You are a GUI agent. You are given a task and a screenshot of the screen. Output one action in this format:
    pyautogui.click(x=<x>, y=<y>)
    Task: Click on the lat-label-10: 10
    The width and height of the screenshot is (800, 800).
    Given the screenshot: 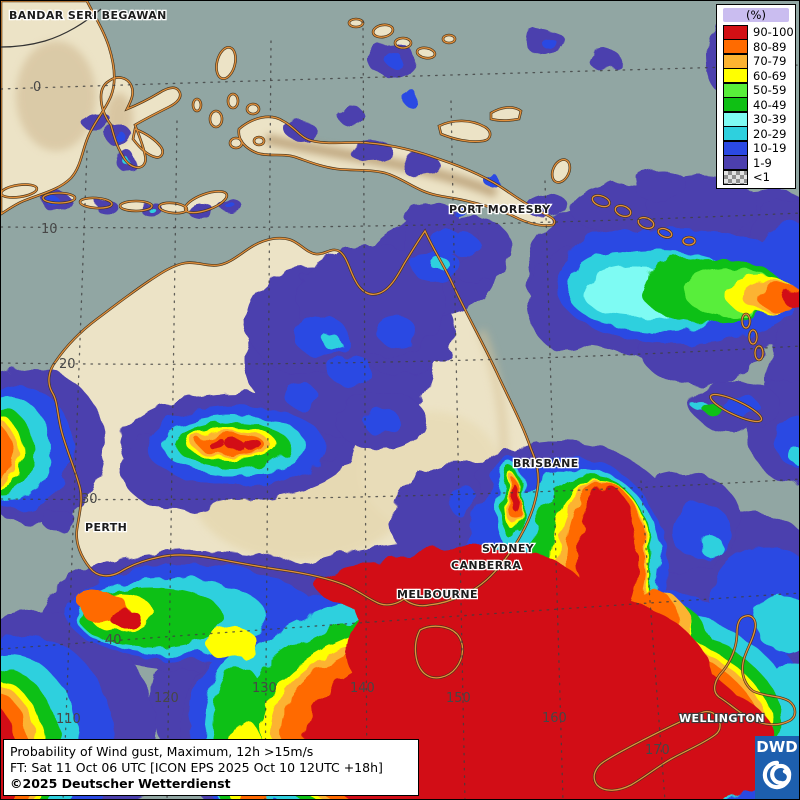 What is the action you would take?
    pyautogui.click(x=49, y=229)
    